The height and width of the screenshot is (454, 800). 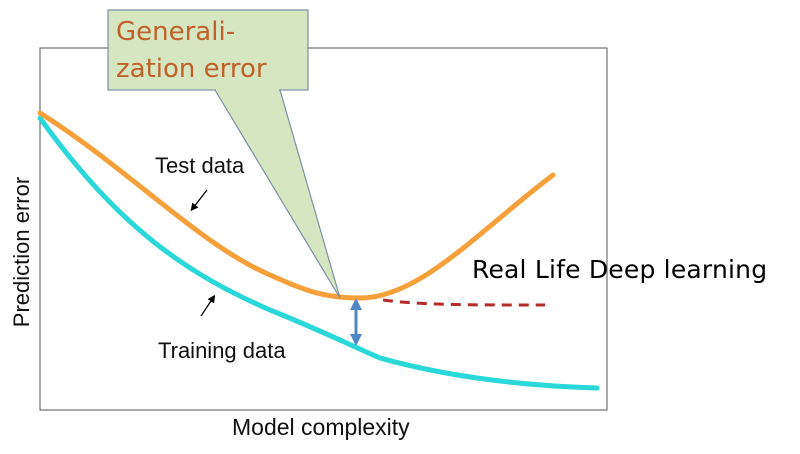 I want to click on x-axis-label: Model complexity, so click(x=321, y=427).